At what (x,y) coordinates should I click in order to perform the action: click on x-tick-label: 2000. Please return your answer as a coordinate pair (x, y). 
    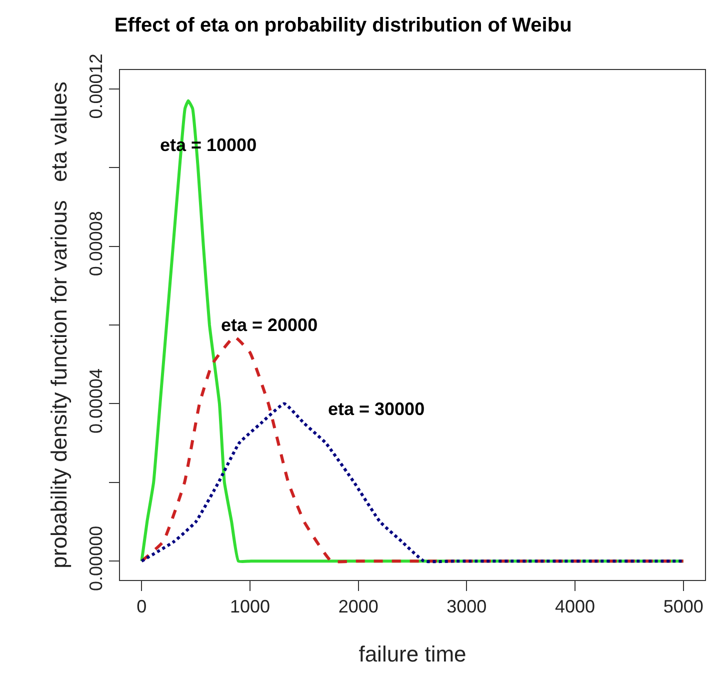
    Looking at the image, I should click on (358, 606).